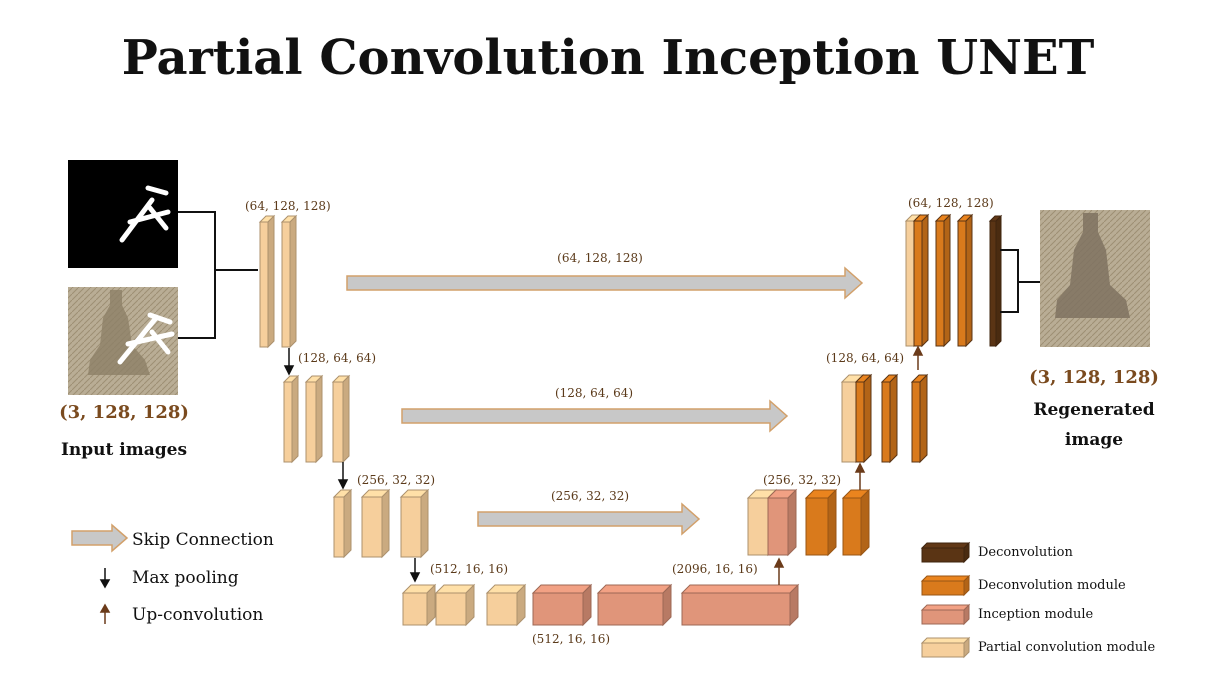 The width and height of the screenshot is (1216, 677). What do you see at coordinates (1093, 410) in the screenshot?
I see `output-caption-line1: Regenerated` at bounding box center [1093, 410].